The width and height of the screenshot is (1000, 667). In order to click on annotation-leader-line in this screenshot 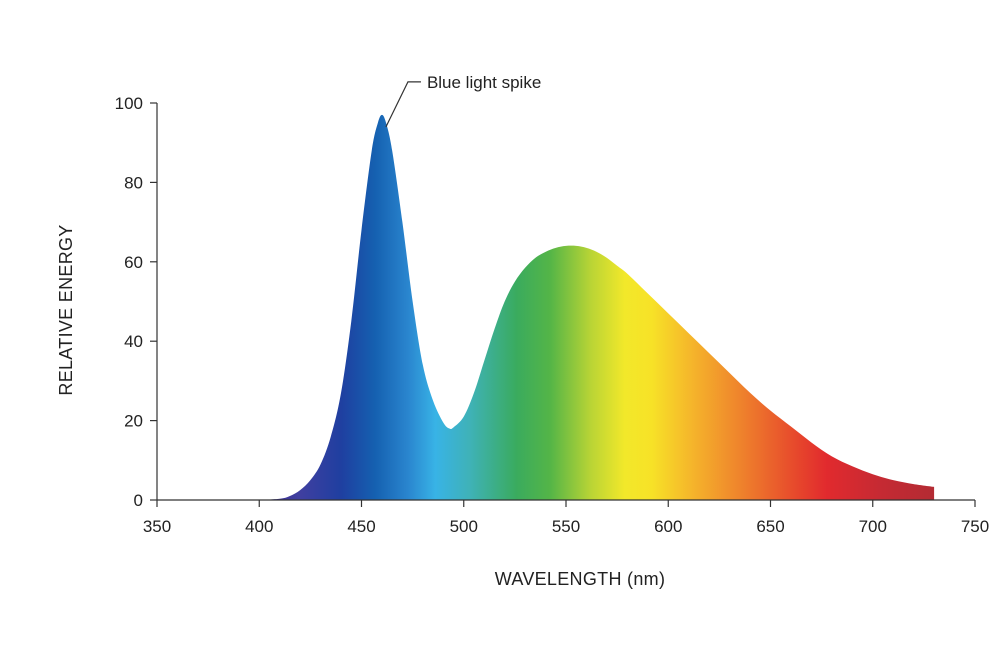, I will do `click(403, 104)`.